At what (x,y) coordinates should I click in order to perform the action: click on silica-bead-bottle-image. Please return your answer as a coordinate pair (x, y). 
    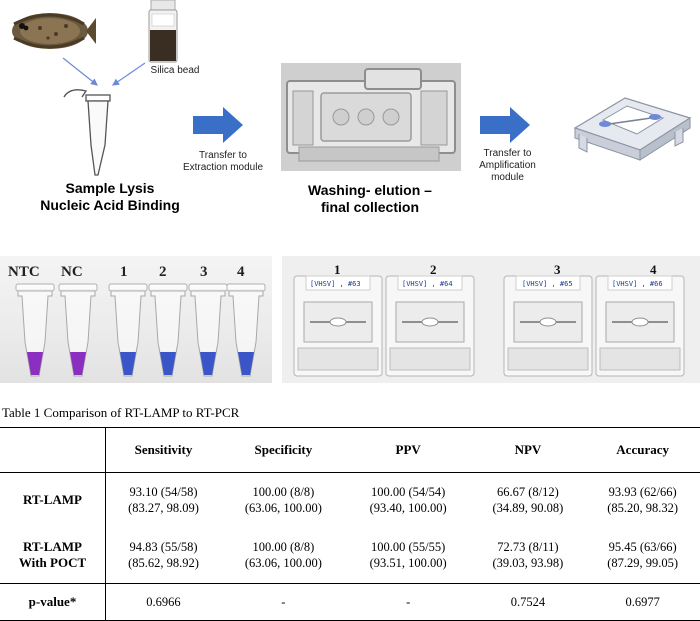
    Looking at the image, I should click on (163, 31).